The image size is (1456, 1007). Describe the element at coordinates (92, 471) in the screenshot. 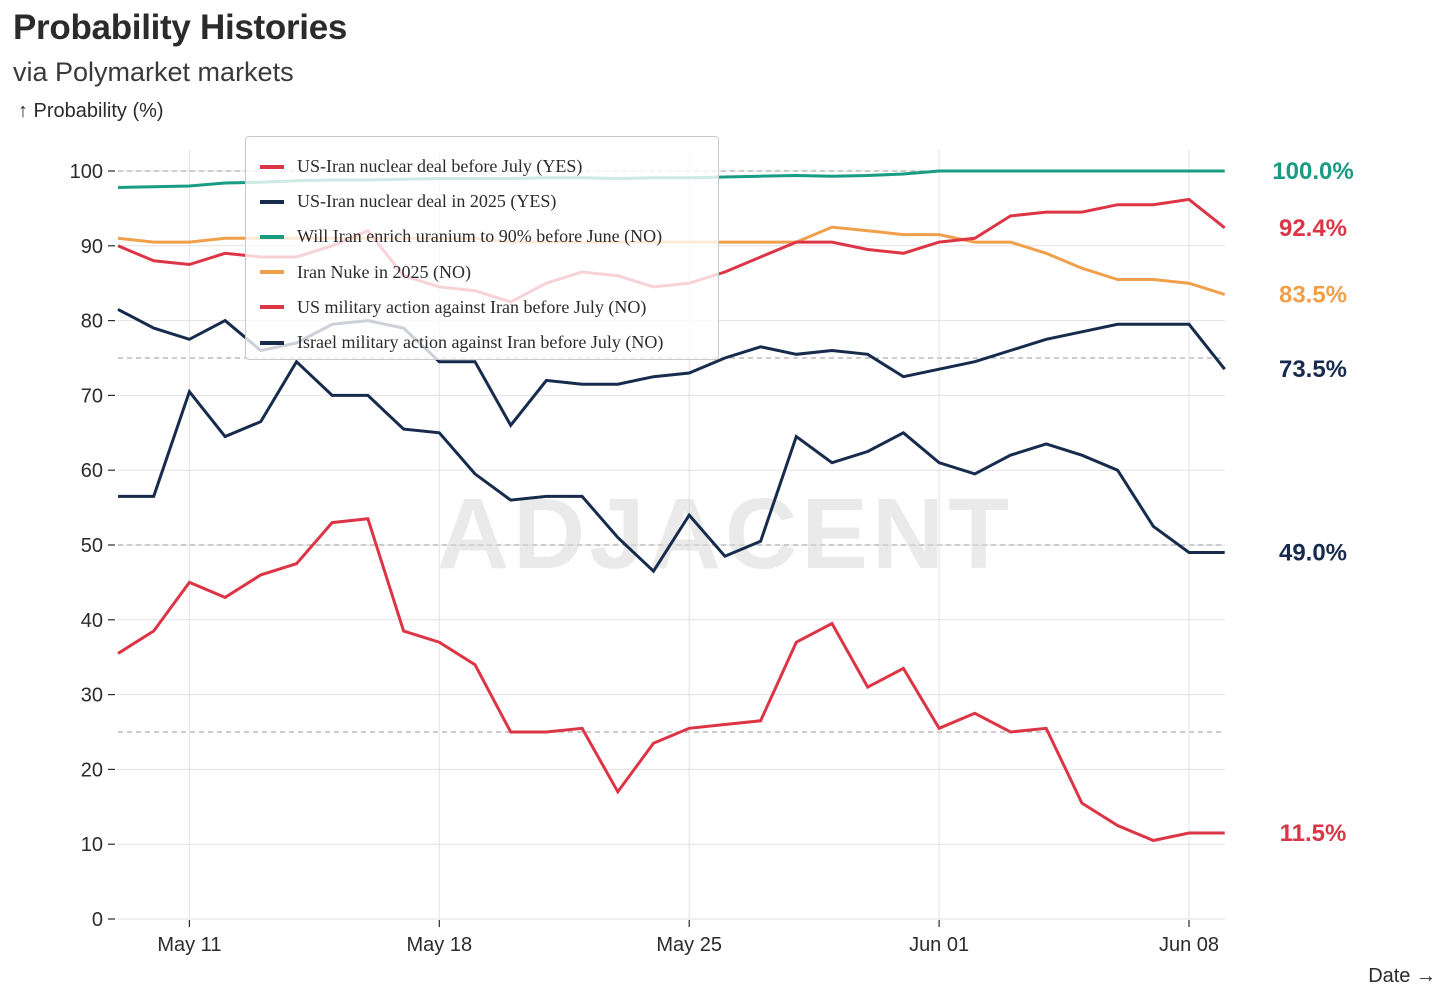

I see `y-tick-label: 60` at that location.